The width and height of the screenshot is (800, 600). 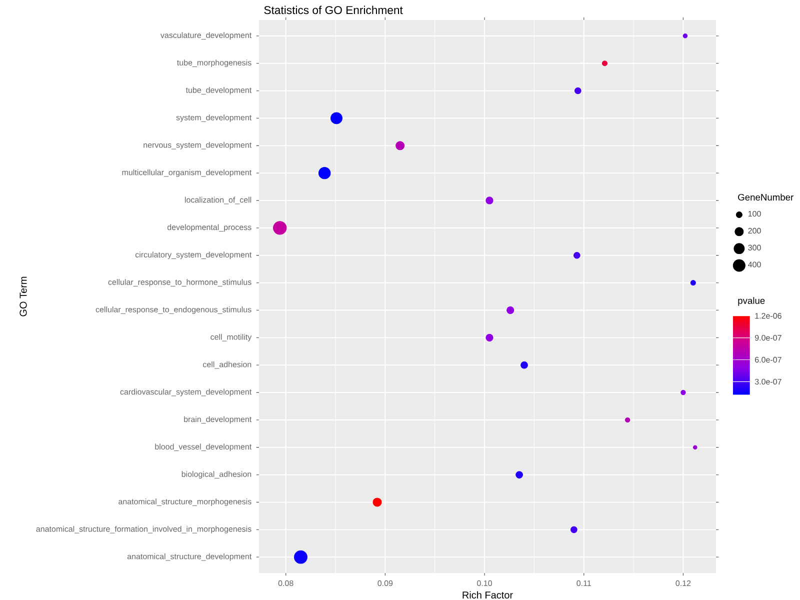 What do you see at coordinates (198, 146) in the screenshot?
I see `y-tick-label: nervous_system_development` at bounding box center [198, 146].